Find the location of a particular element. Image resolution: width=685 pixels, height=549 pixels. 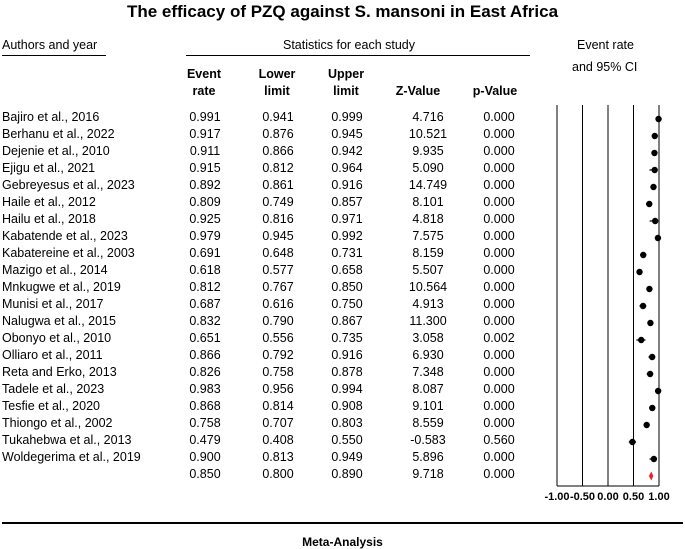

study-rate: 0.868 is located at coordinates (205, 406).